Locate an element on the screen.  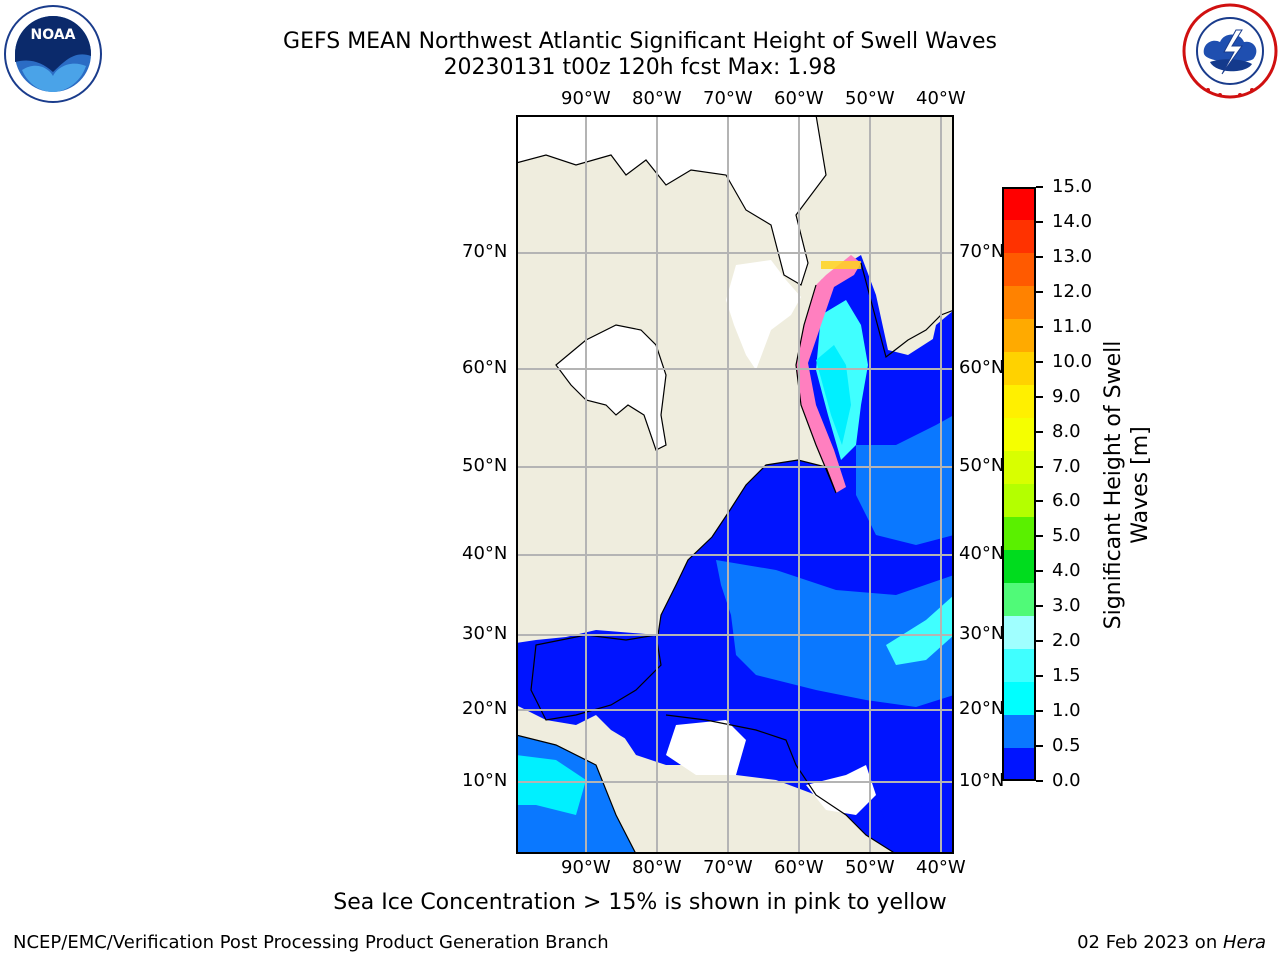
colorbar-tick-label: 11.0 is located at coordinates (1072, 326).